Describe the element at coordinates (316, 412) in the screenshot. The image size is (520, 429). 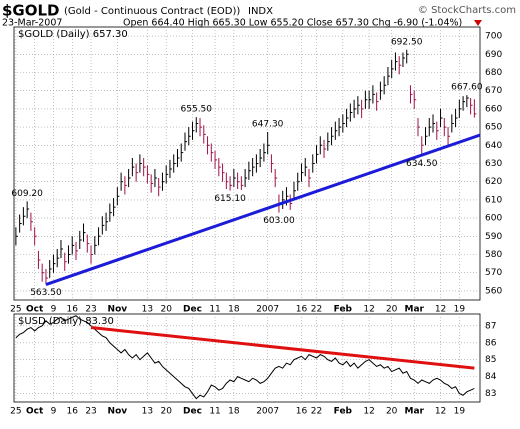
I see `x-tick-label: 22` at that location.